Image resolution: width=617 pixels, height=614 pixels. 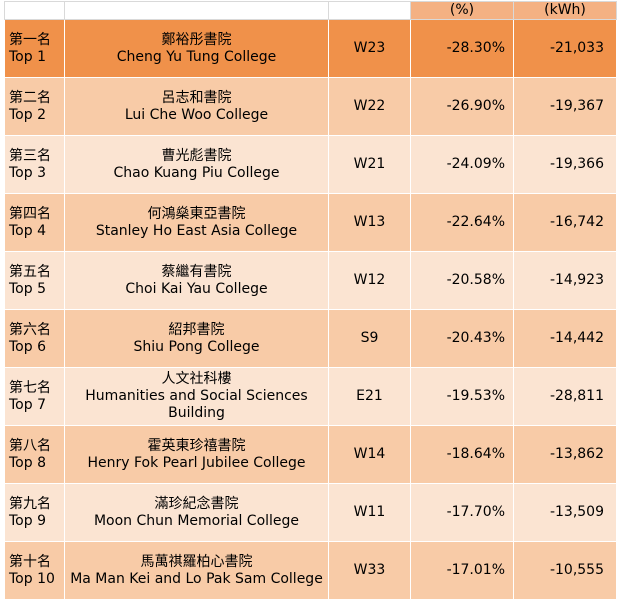 What do you see at coordinates (462, 454) in the screenshot?
I see `pct-cell: -18.64%` at bounding box center [462, 454].